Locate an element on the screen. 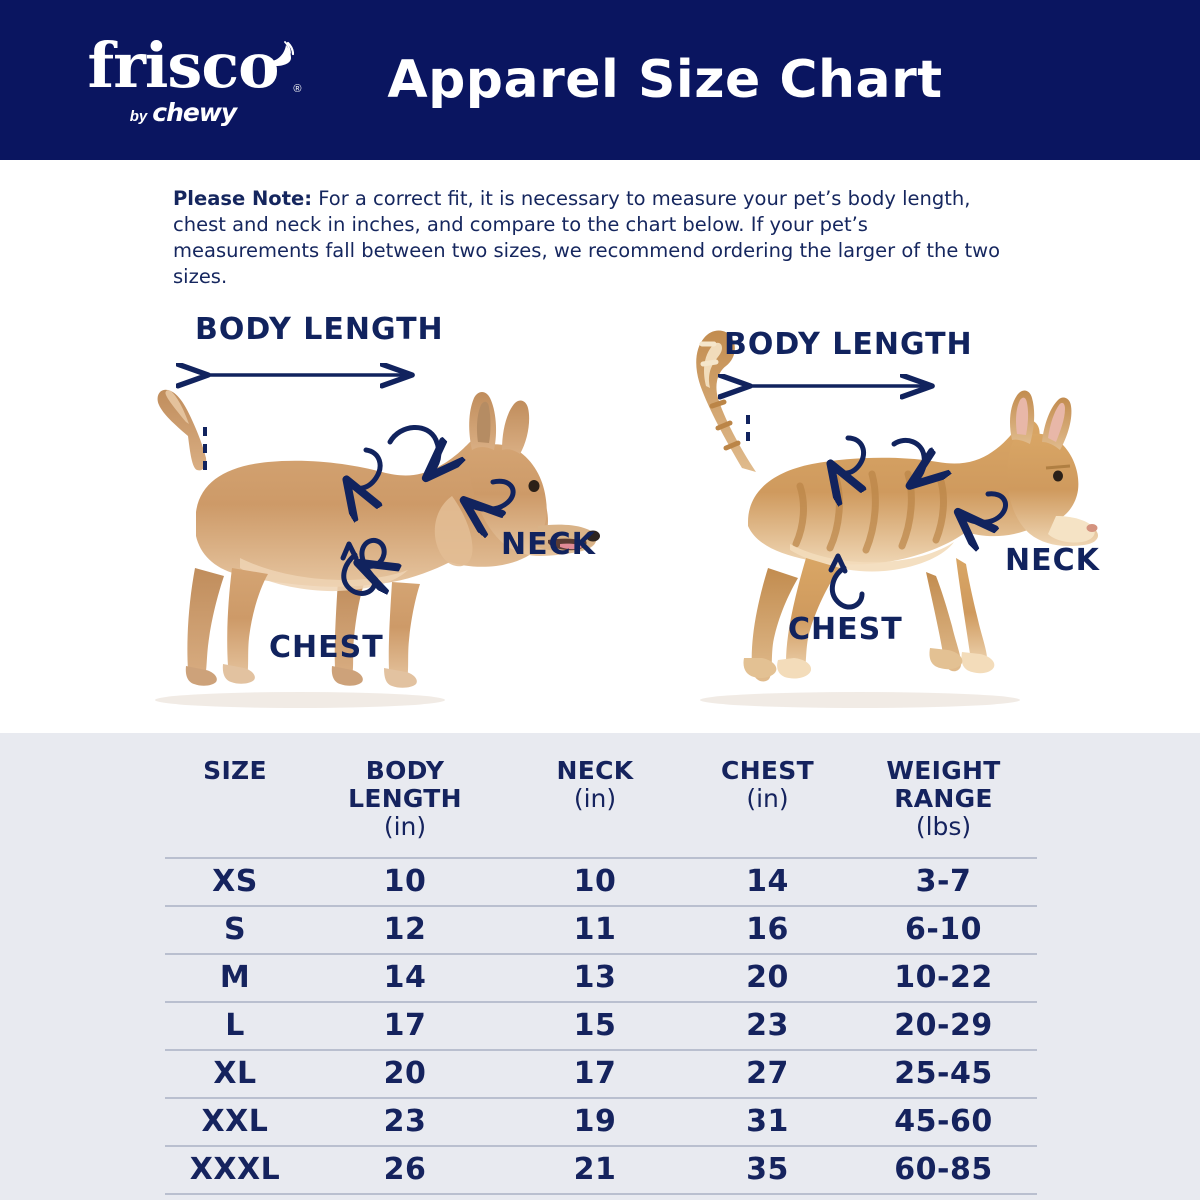 The width and height of the screenshot is (1200, 1200). cell-size: XXXL is located at coordinates (235, 1169).